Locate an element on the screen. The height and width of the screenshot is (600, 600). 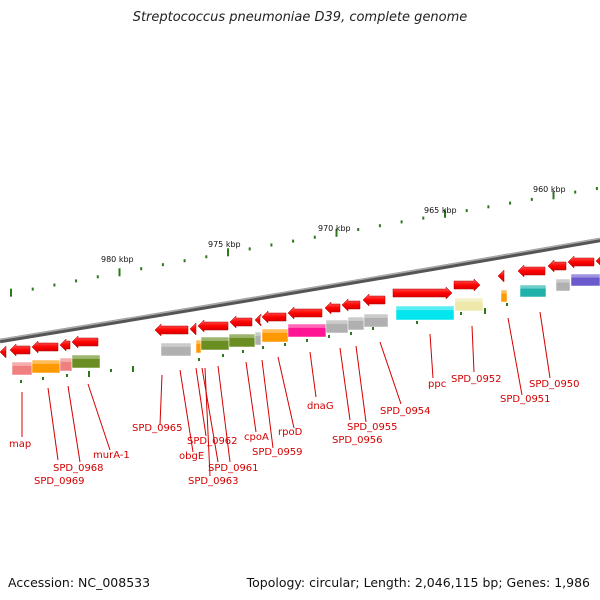
gene-label-spd-0959: SPD_0959 is located at coordinates (277, 452).